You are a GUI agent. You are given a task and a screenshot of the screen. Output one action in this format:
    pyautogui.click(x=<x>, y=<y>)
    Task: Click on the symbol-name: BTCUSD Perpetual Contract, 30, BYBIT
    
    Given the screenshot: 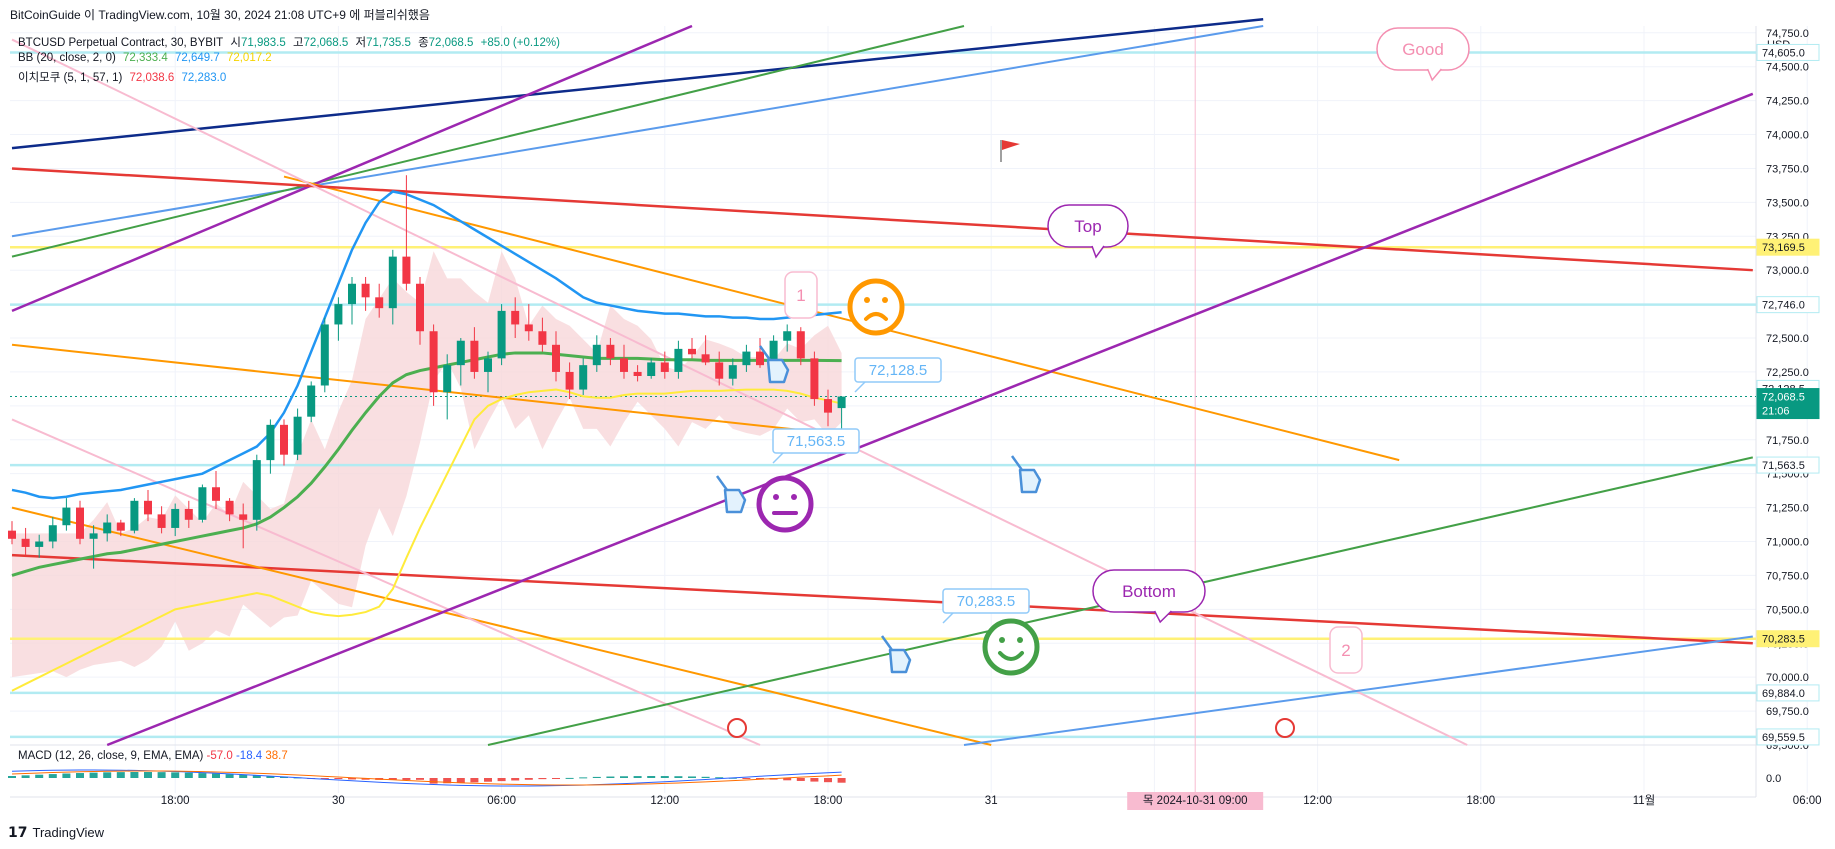 What is the action you would take?
    pyautogui.click(x=121, y=43)
    